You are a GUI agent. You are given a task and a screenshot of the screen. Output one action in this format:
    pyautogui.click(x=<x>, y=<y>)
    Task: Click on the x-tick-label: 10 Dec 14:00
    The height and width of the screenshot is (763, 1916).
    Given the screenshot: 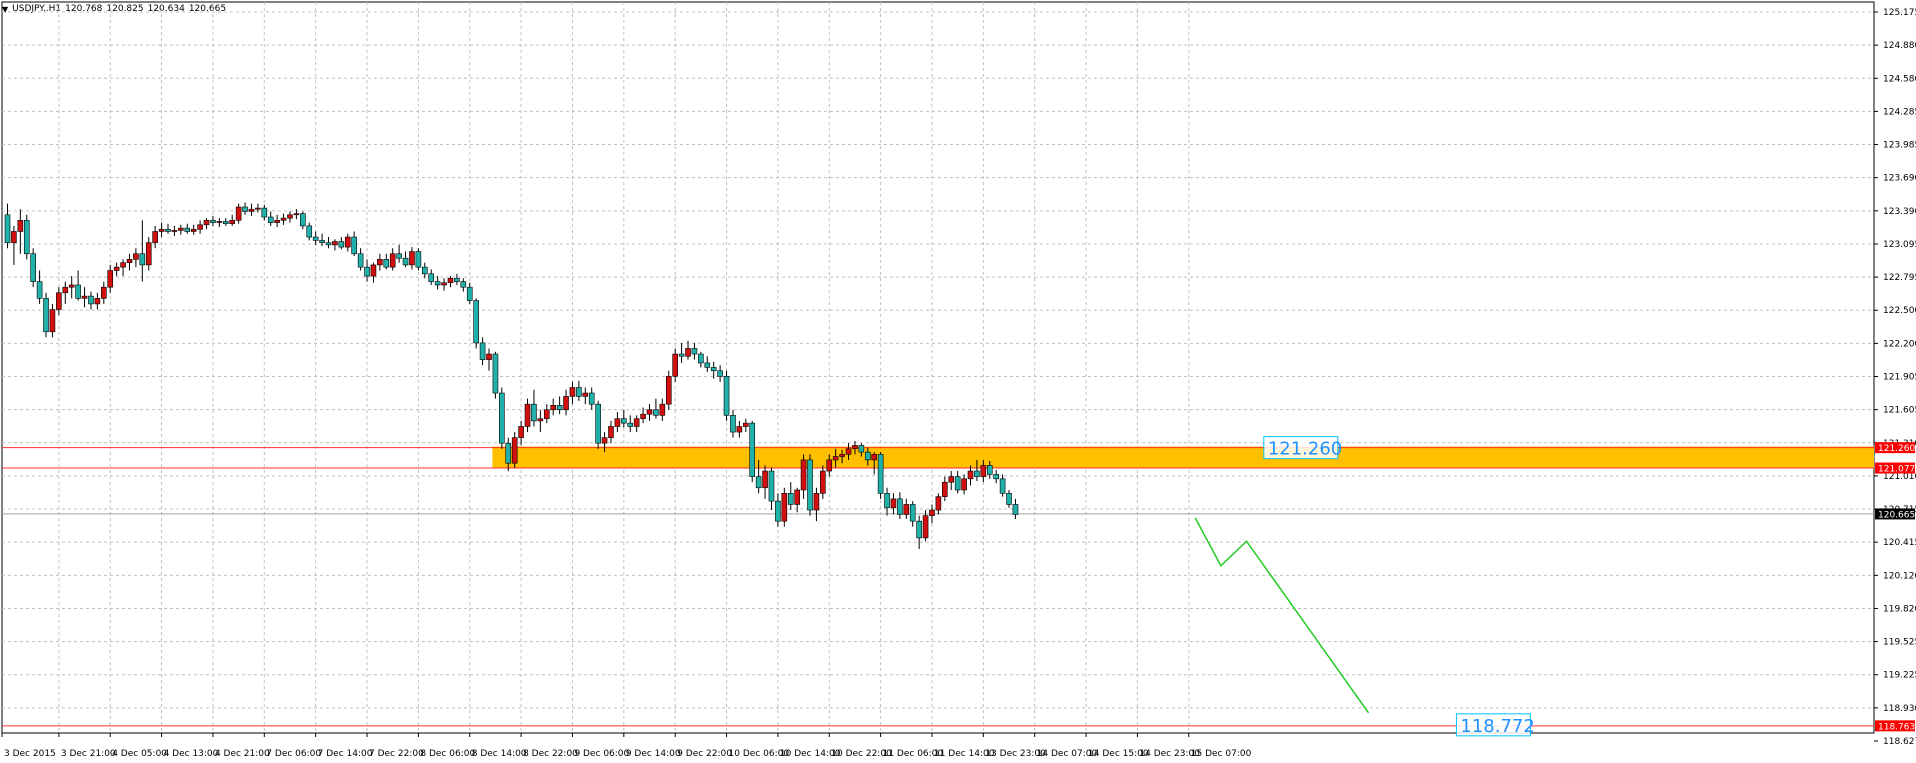 What is the action you would take?
    pyautogui.click(x=810, y=754)
    